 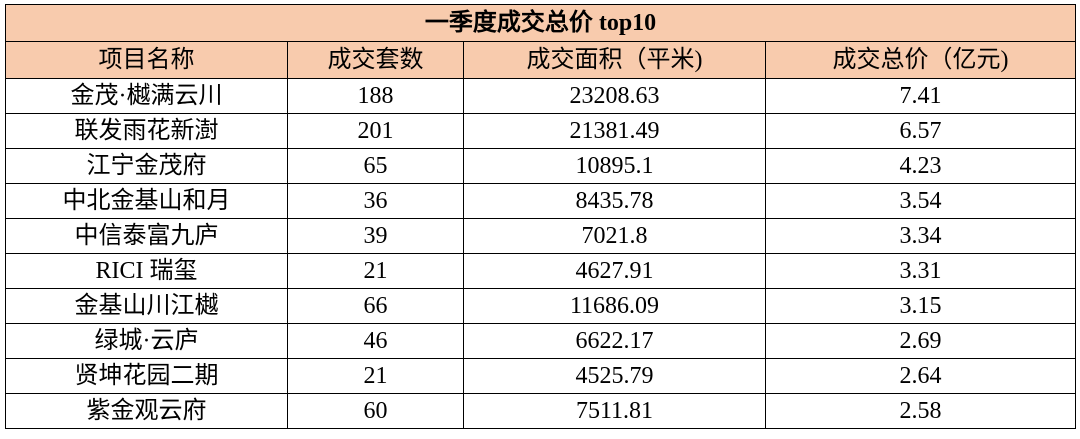 I want to click on table-cell: 联发雨花新澍, so click(x=146, y=131).